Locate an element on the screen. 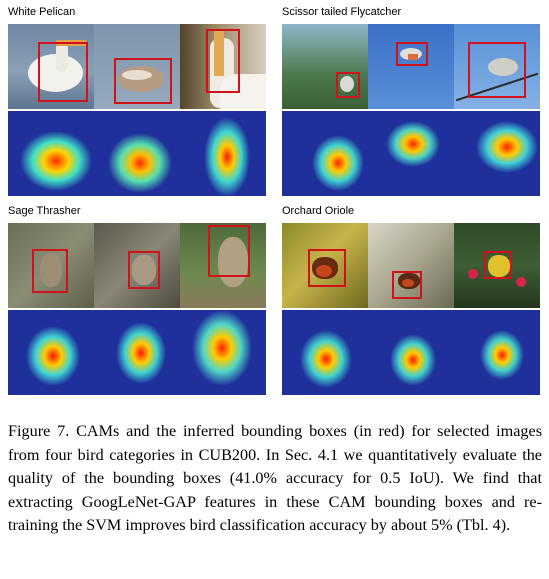 Image resolution: width=549 pixels, height=579 pixels. panel-title: White Pelican is located at coordinates (42, 12).